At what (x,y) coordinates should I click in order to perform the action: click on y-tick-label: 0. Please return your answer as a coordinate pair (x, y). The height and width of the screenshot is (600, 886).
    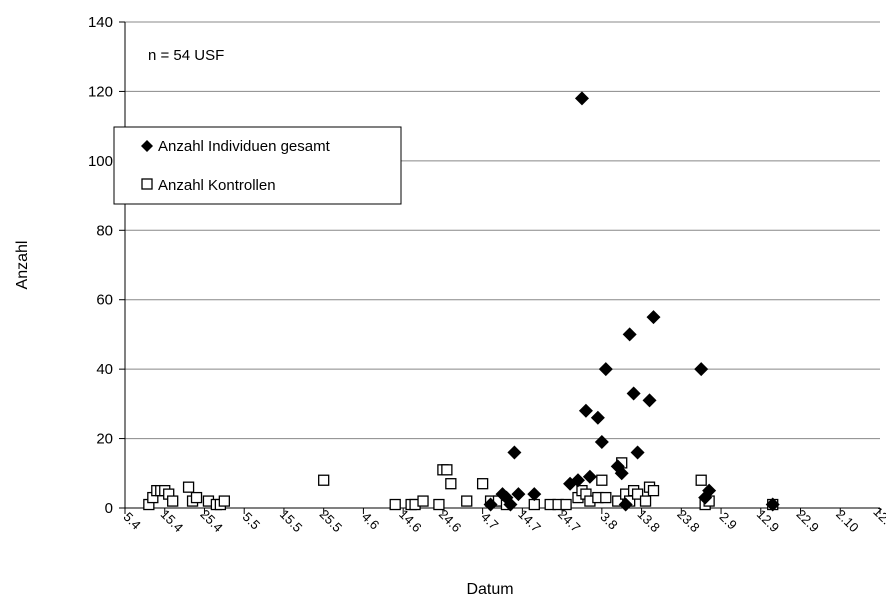
    Looking at the image, I should click on (109, 508).